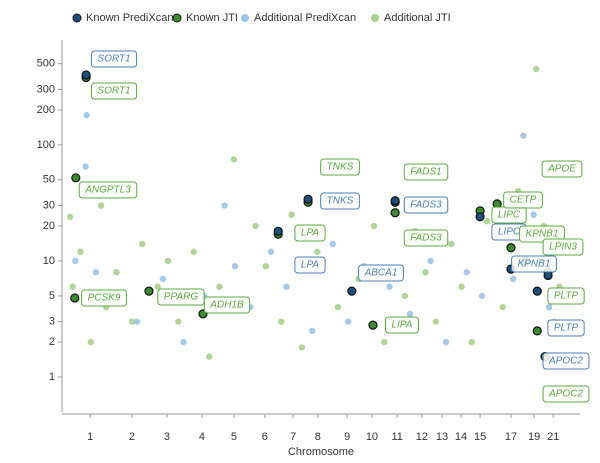 The height and width of the screenshot is (463, 600). What do you see at coordinates (534, 437) in the screenshot?
I see `x-tick-label: 19` at bounding box center [534, 437].